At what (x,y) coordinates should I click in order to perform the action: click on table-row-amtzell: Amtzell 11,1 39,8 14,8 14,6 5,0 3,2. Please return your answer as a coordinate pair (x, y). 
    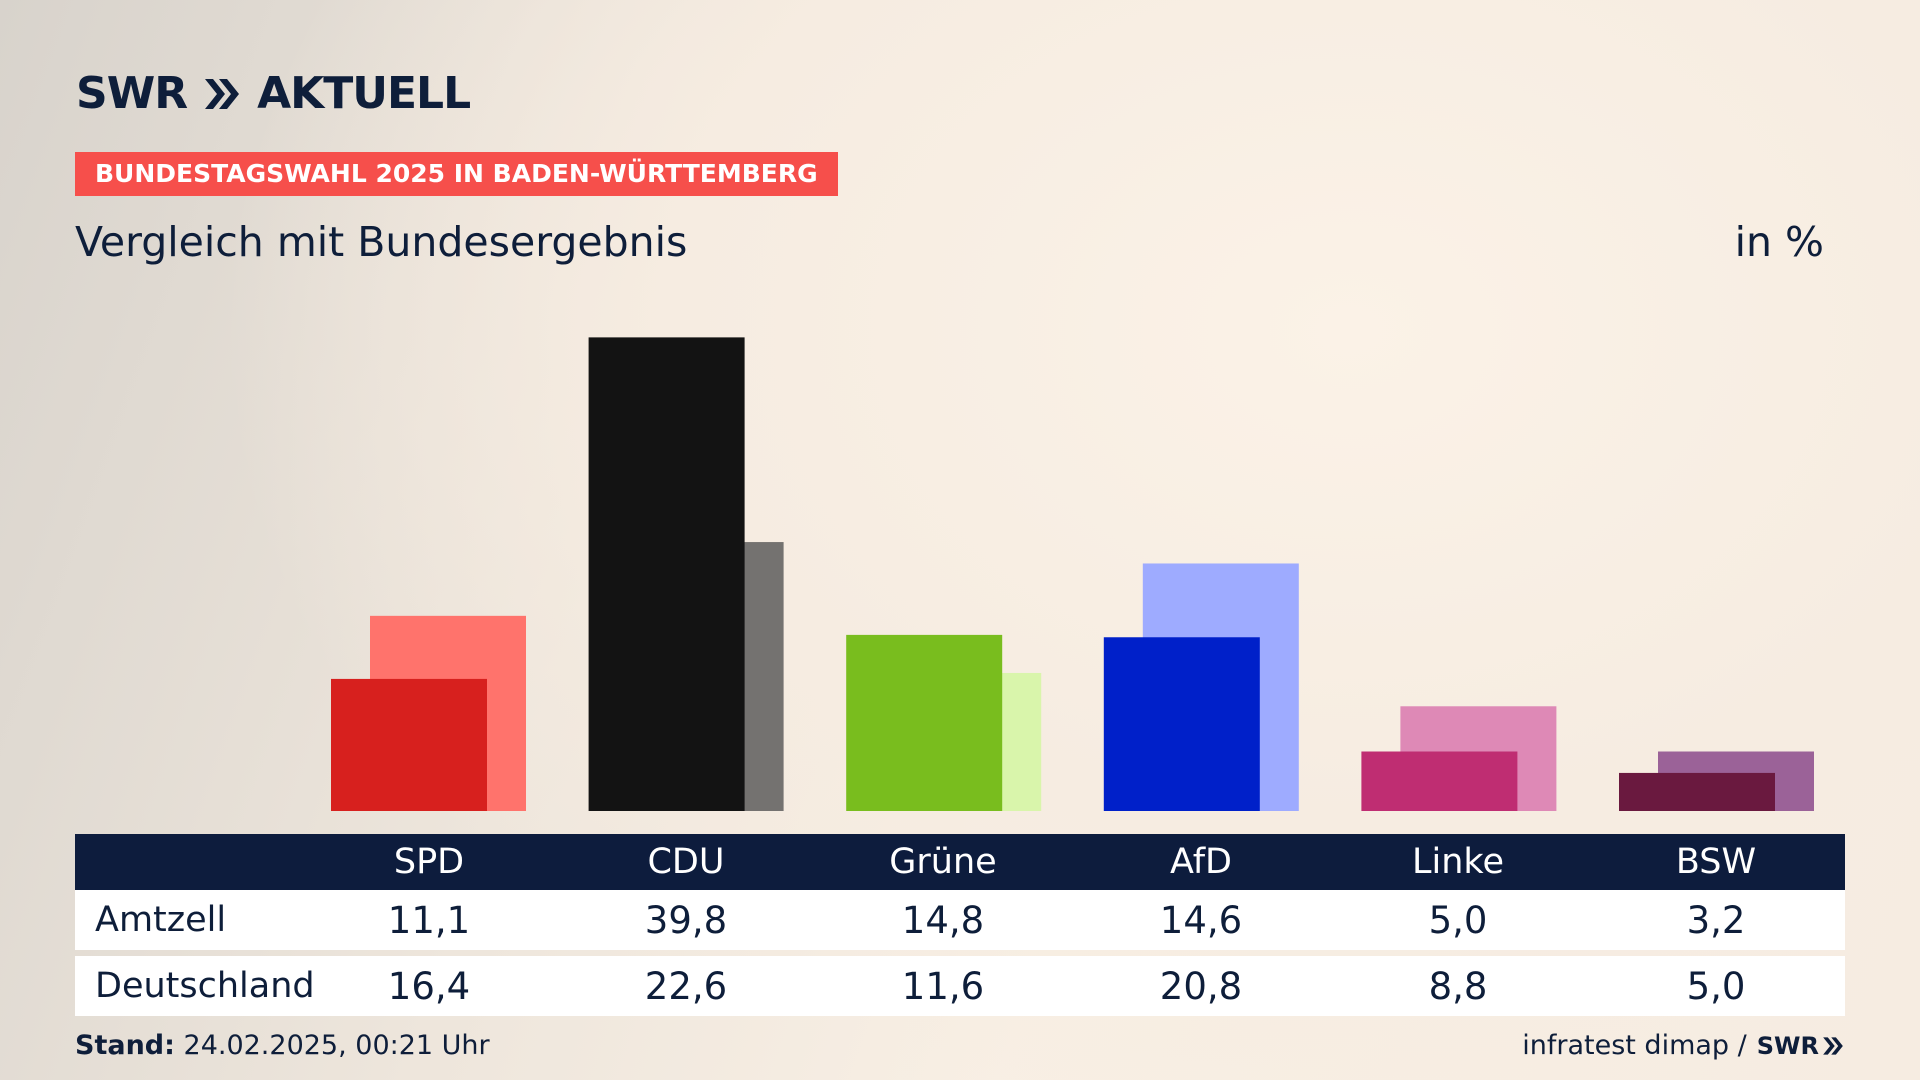
    Looking at the image, I should click on (960, 920).